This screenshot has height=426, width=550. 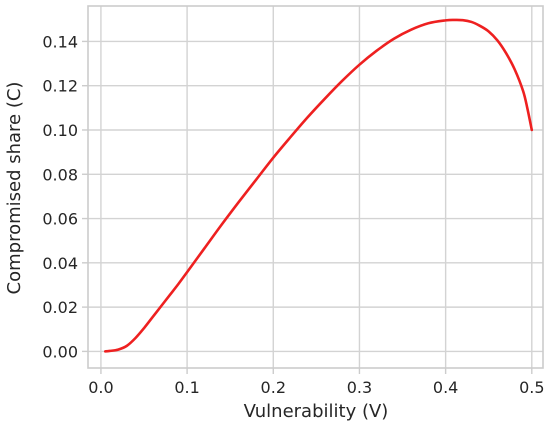 I want to click on x-tick-label: 0.4, so click(x=445, y=387).